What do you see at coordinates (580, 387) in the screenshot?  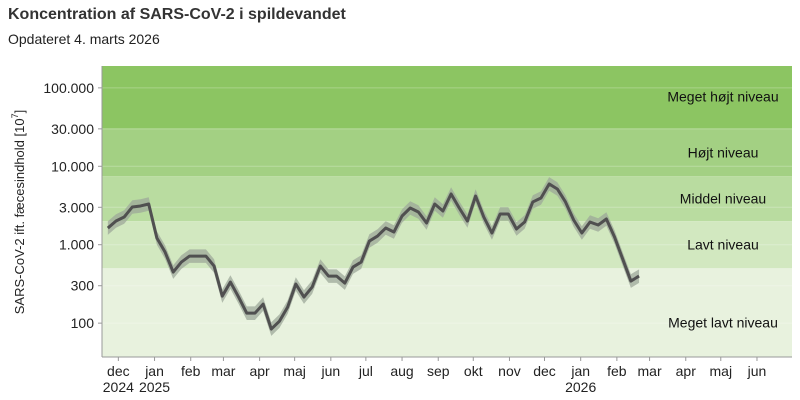 I see `x-tick-year: 2026` at bounding box center [580, 387].